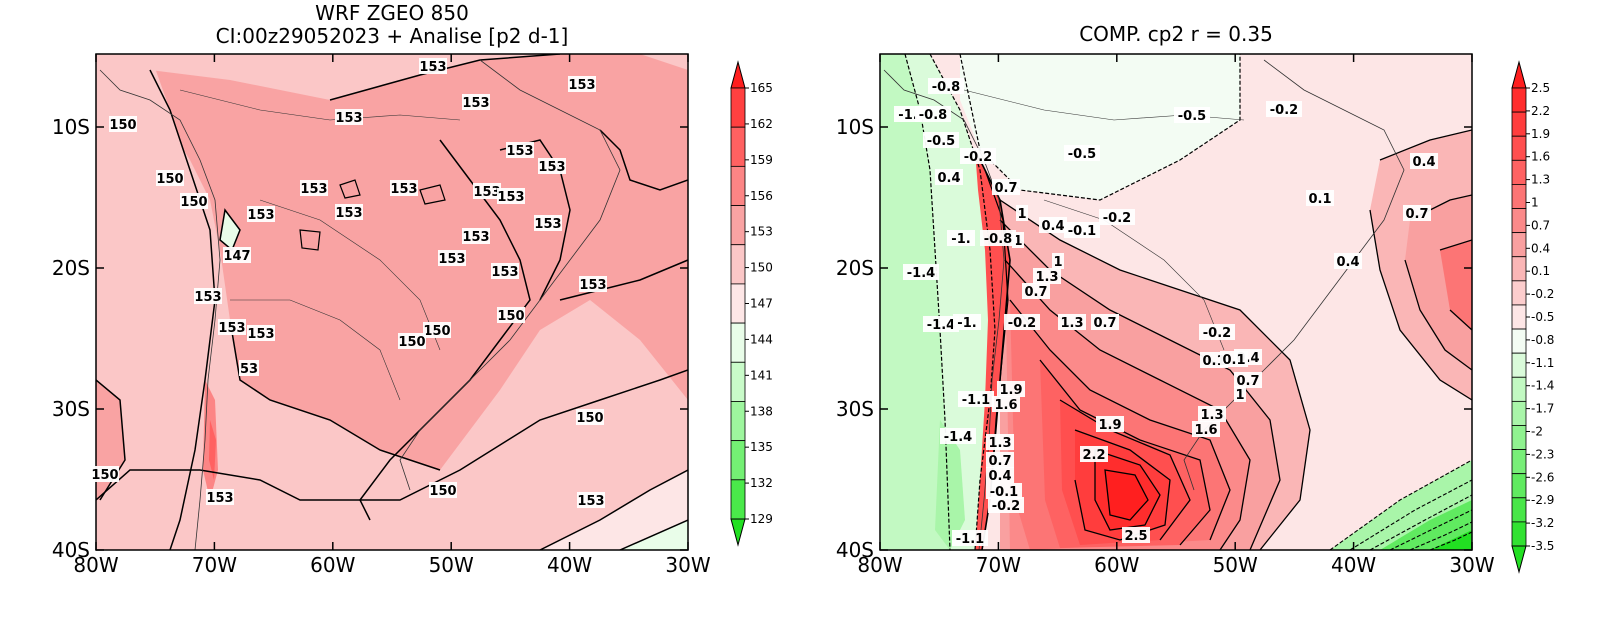 Image resolution: width=1604 pixels, height=624 pixels. Describe the element at coordinates (761, 232) in the screenshot. I see `colorbar-label: 153` at that location.